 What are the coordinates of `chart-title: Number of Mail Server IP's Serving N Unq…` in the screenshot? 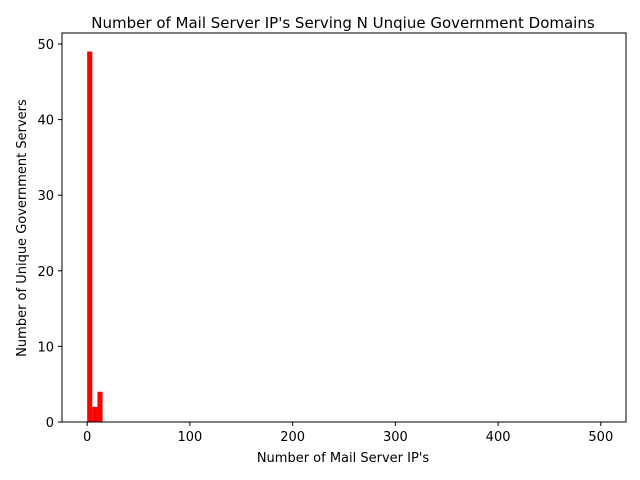 It's located at (343, 23).